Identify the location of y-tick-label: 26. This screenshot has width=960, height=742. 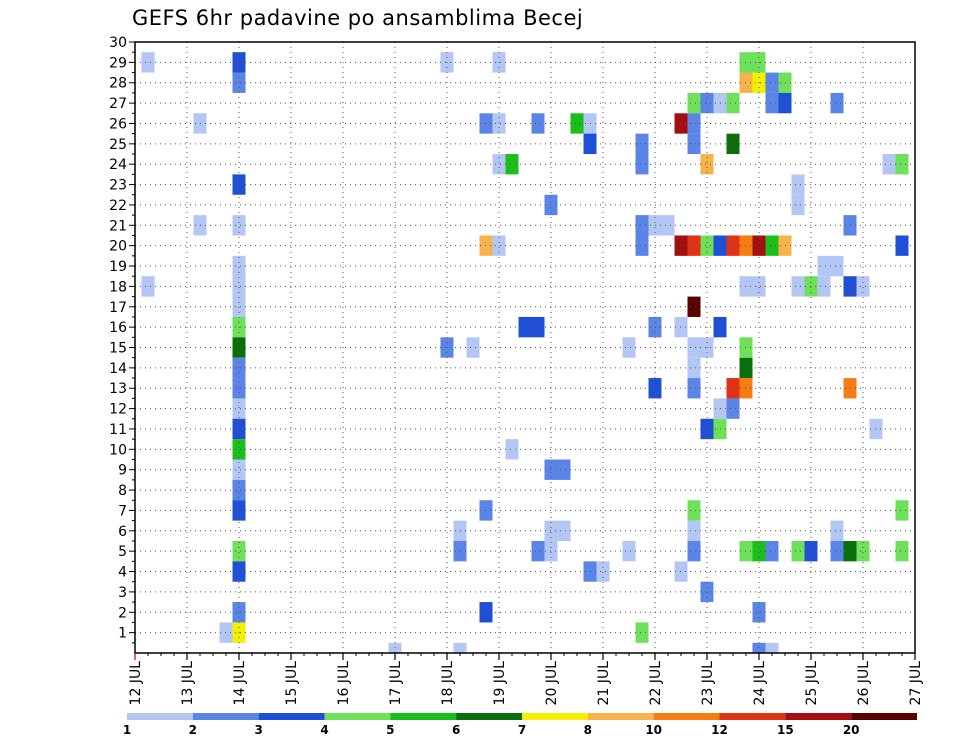
(118, 124).